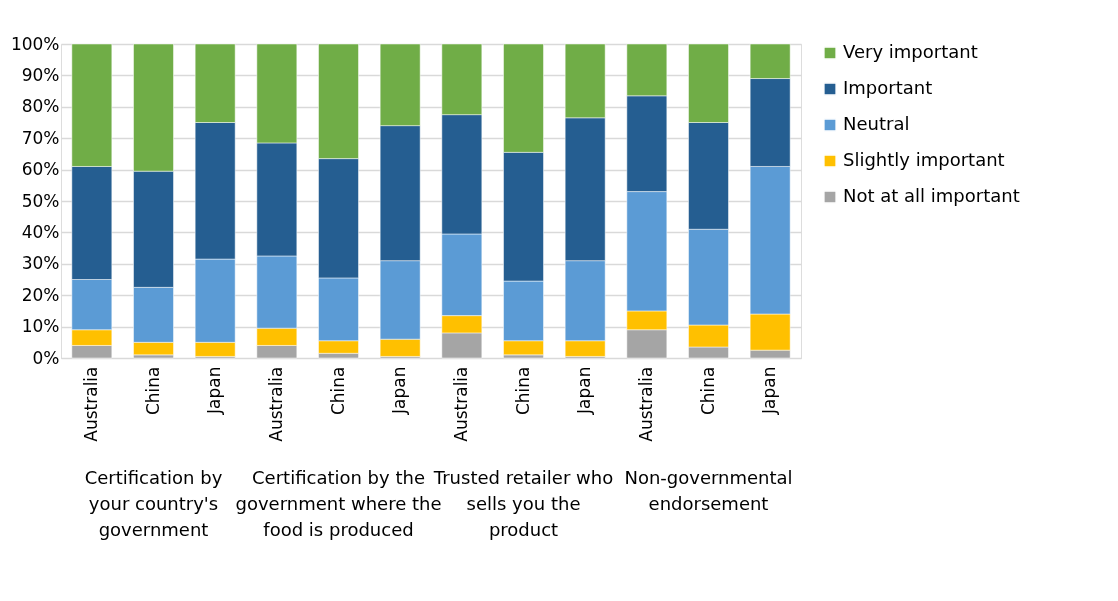 This screenshot has width=1118, height=601. Describe the element at coordinates (931, 195) in the screenshot. I see `legend-label: Not at all important` at that location.